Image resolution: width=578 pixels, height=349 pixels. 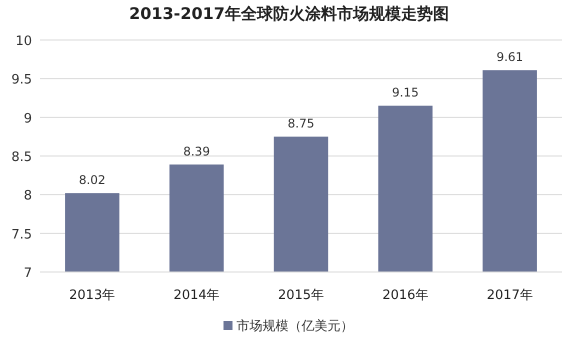 I want to click on data-label: 9.61, so click(x=510, y=57).